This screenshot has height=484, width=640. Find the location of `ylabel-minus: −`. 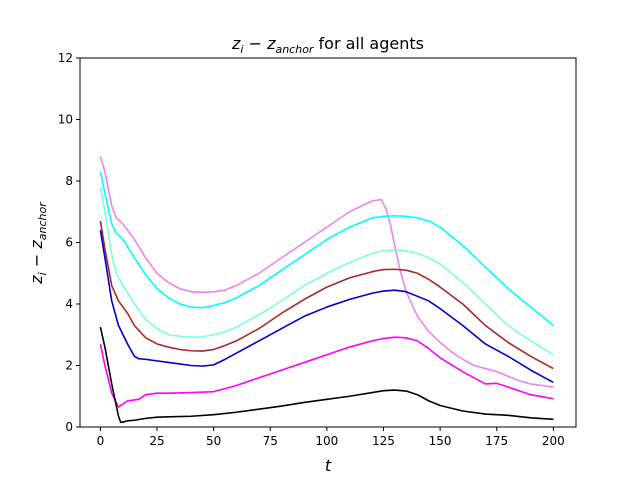

ylabel-minus: − is located at coordinates (36, 261).